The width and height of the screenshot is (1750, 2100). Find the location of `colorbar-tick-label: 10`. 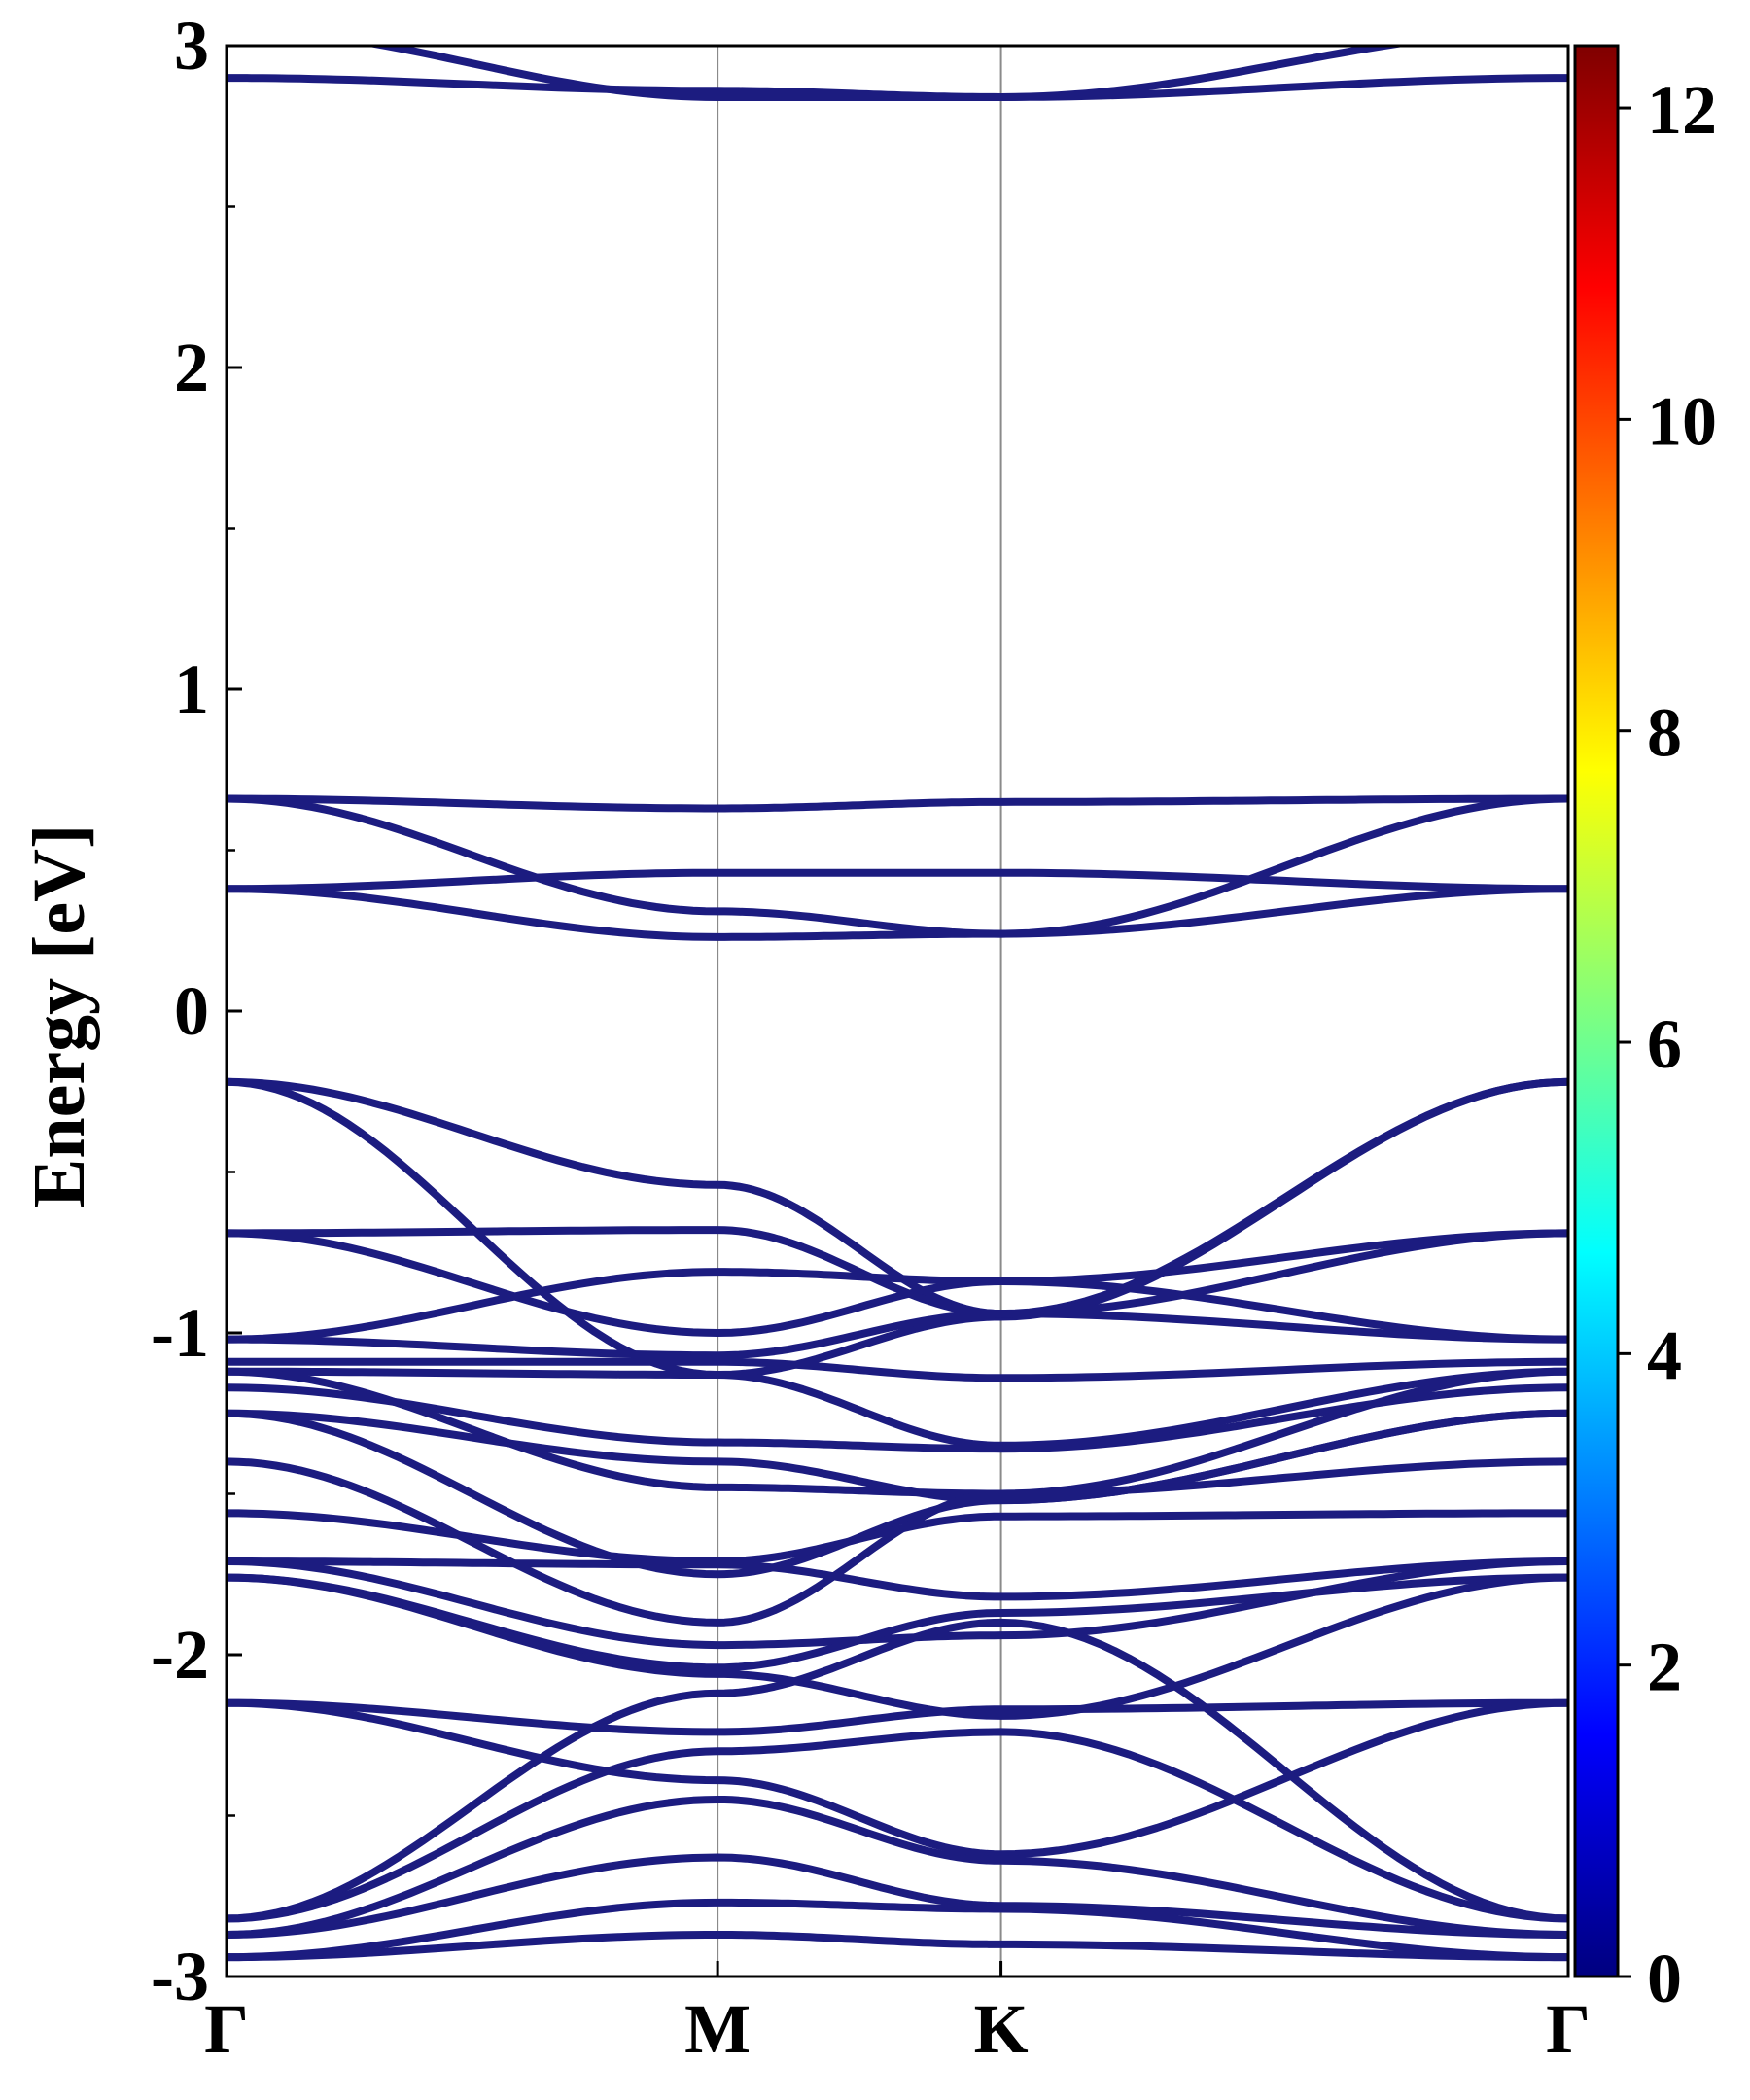

colorbar-tick-label: 10 is located at coordinates (1682, 421).